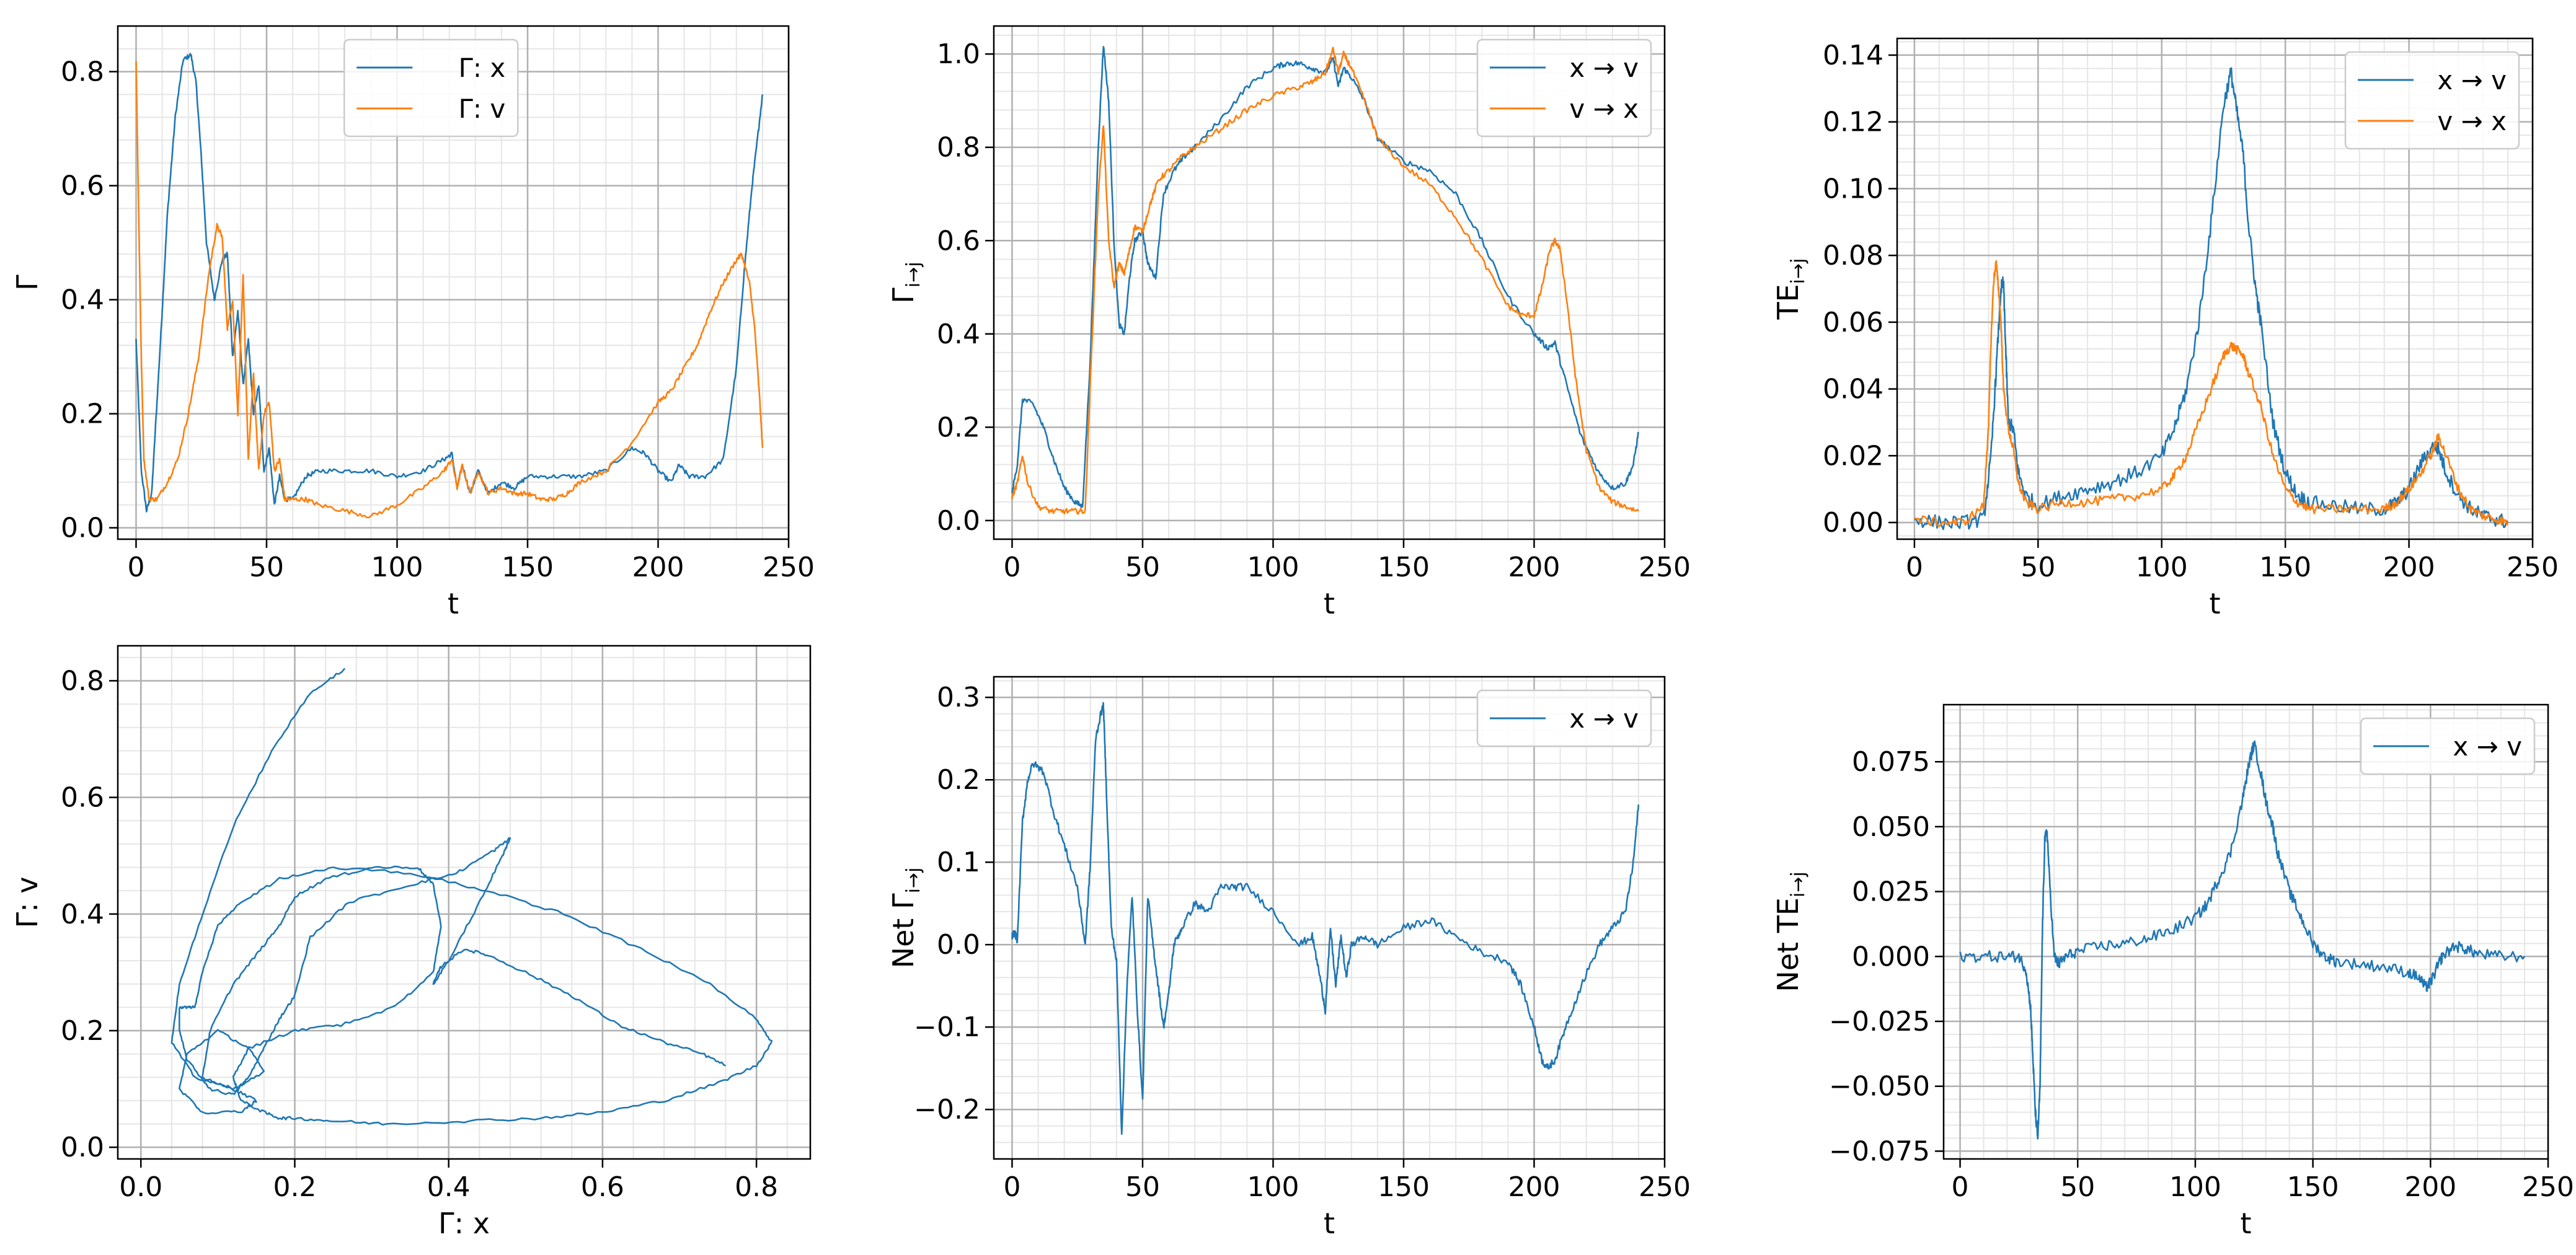  Describe the element at coordinates (905, 919) in the screenshot. I see `y-axis-label: Net Γi→j` at that location.